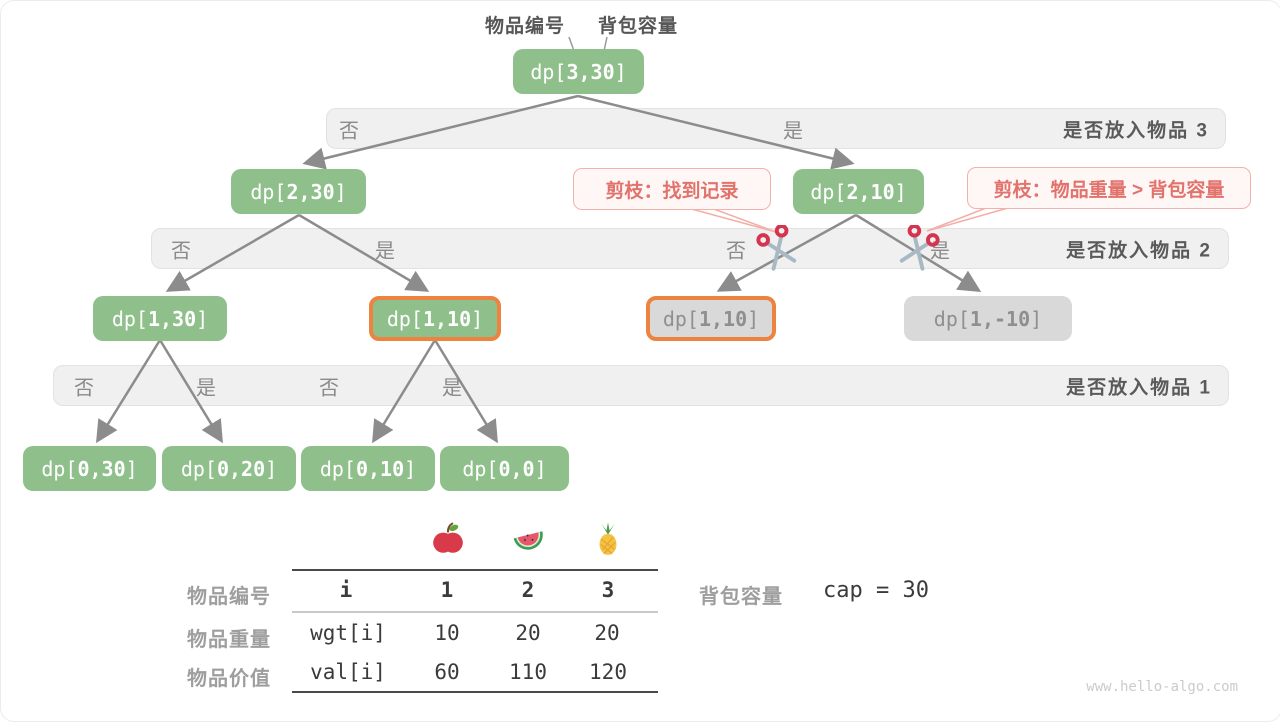 This screenshot has height=722, width=1280. I want to click on dp-node: dp[0,0], so click(504, 468).